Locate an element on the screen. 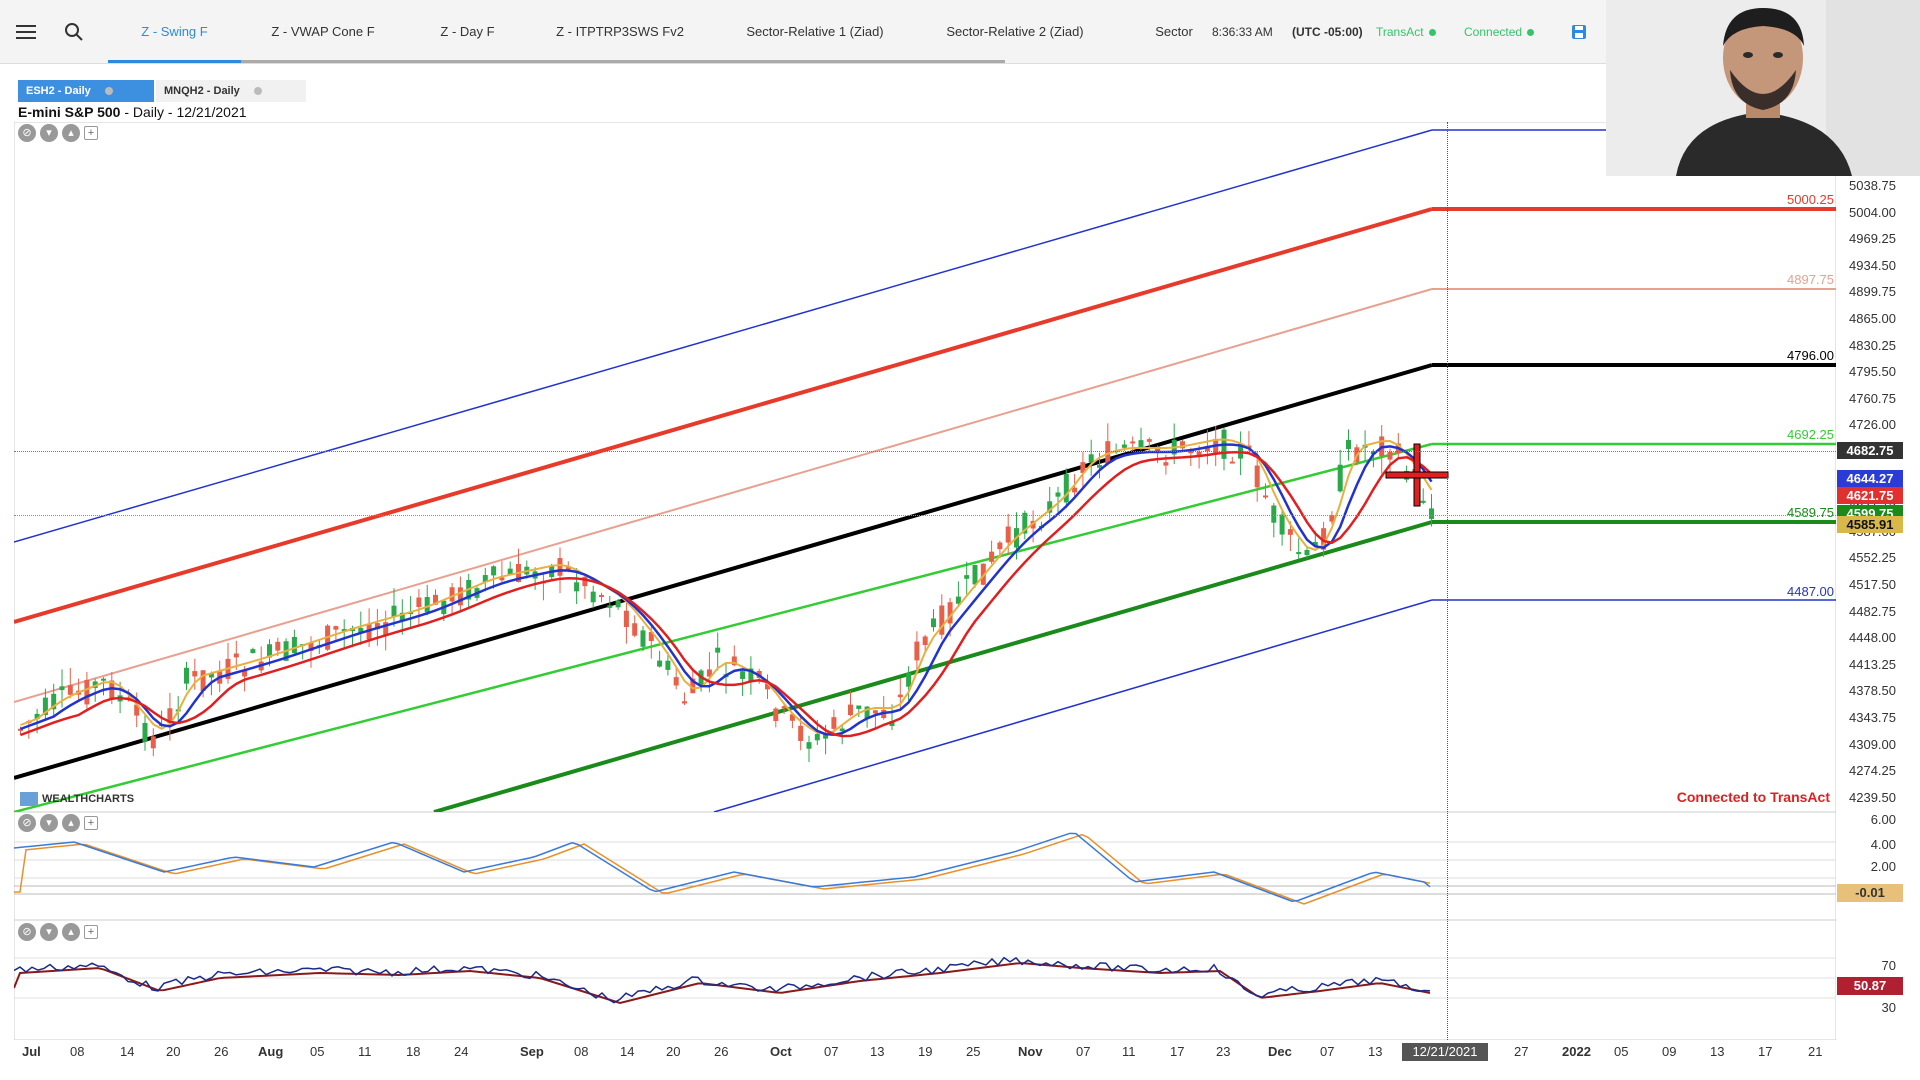  symbol-tab-label: MNQH2 - Daily is located at coordinates (202, 91).